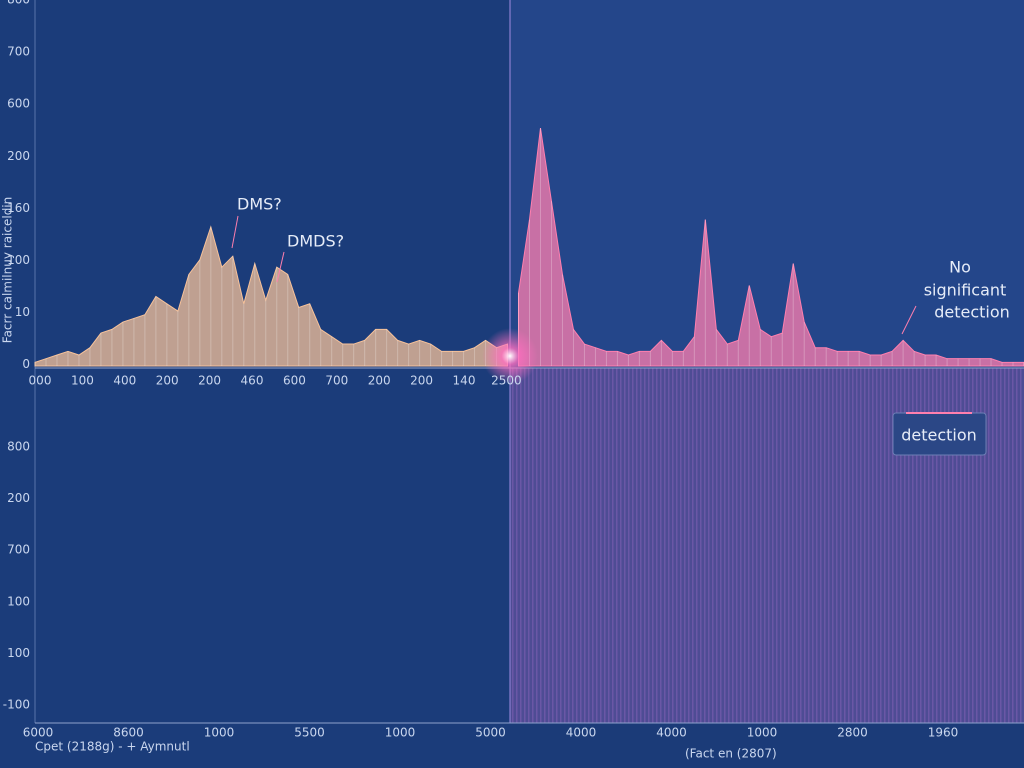  What do you see at coordinates (8, 270) in the screenshot?
I see `y-axis-title: Facrr calmilnuy raiceldin` at bounding box center [8, 270].